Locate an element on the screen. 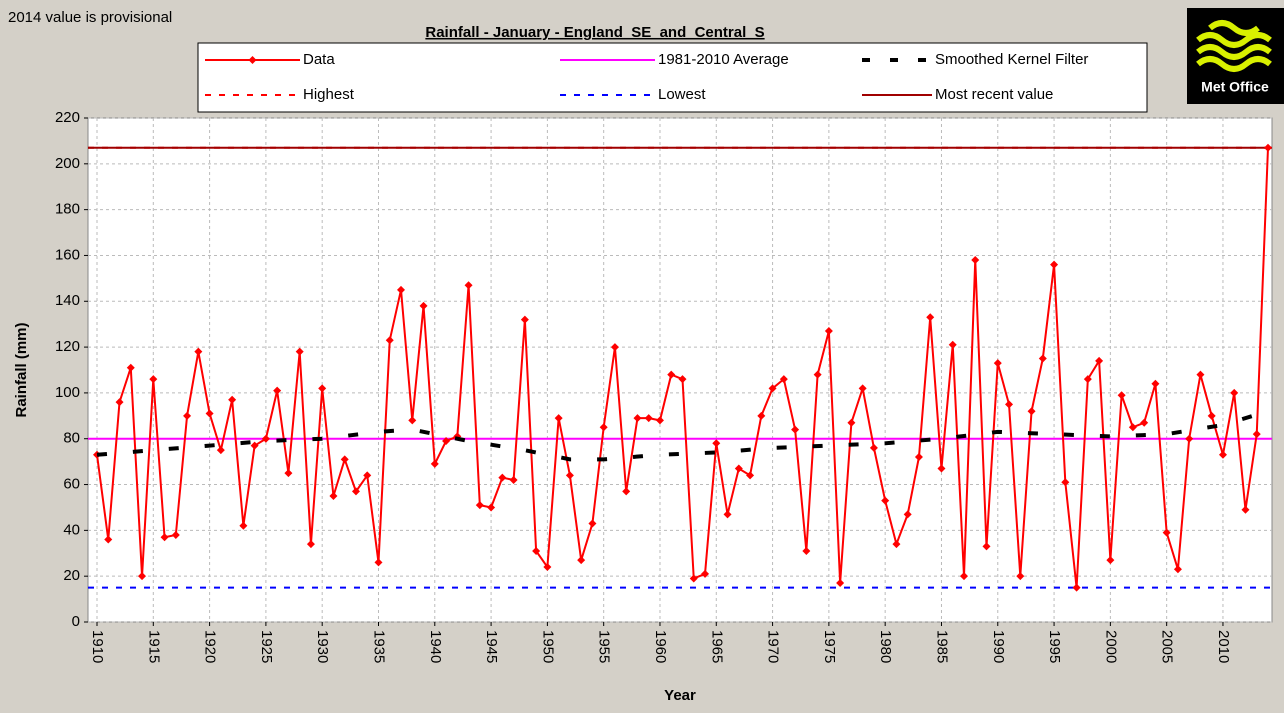 The width and height of the screenshot is (1284, 713). logo-text: Met Office is located at coordinates (1235, 87).